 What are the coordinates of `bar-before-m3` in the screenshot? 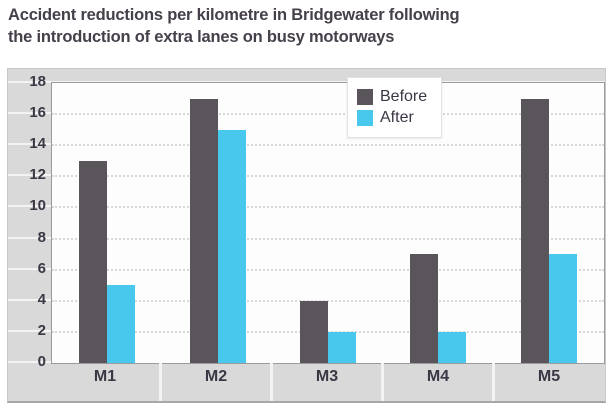 It's located at (314, 331).